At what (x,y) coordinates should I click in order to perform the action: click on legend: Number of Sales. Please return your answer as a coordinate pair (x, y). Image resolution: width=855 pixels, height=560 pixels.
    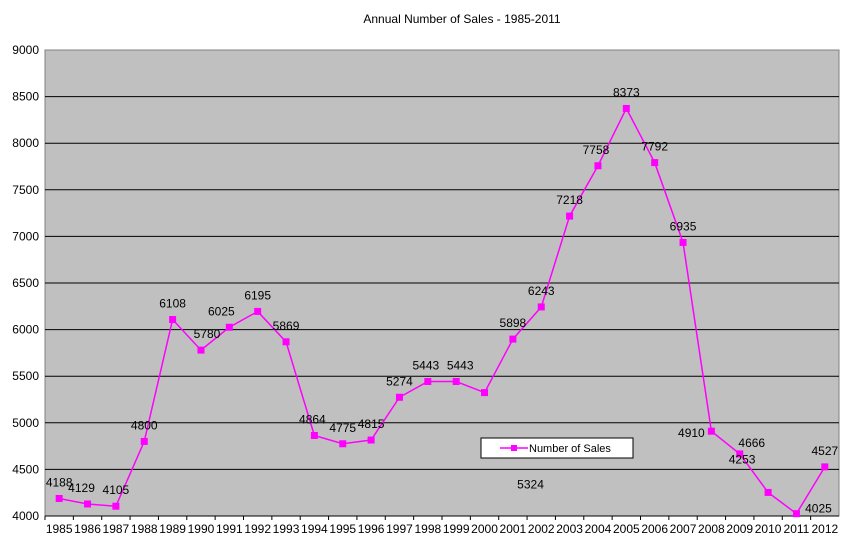
    Looking at the image, I should click on (557, 448).